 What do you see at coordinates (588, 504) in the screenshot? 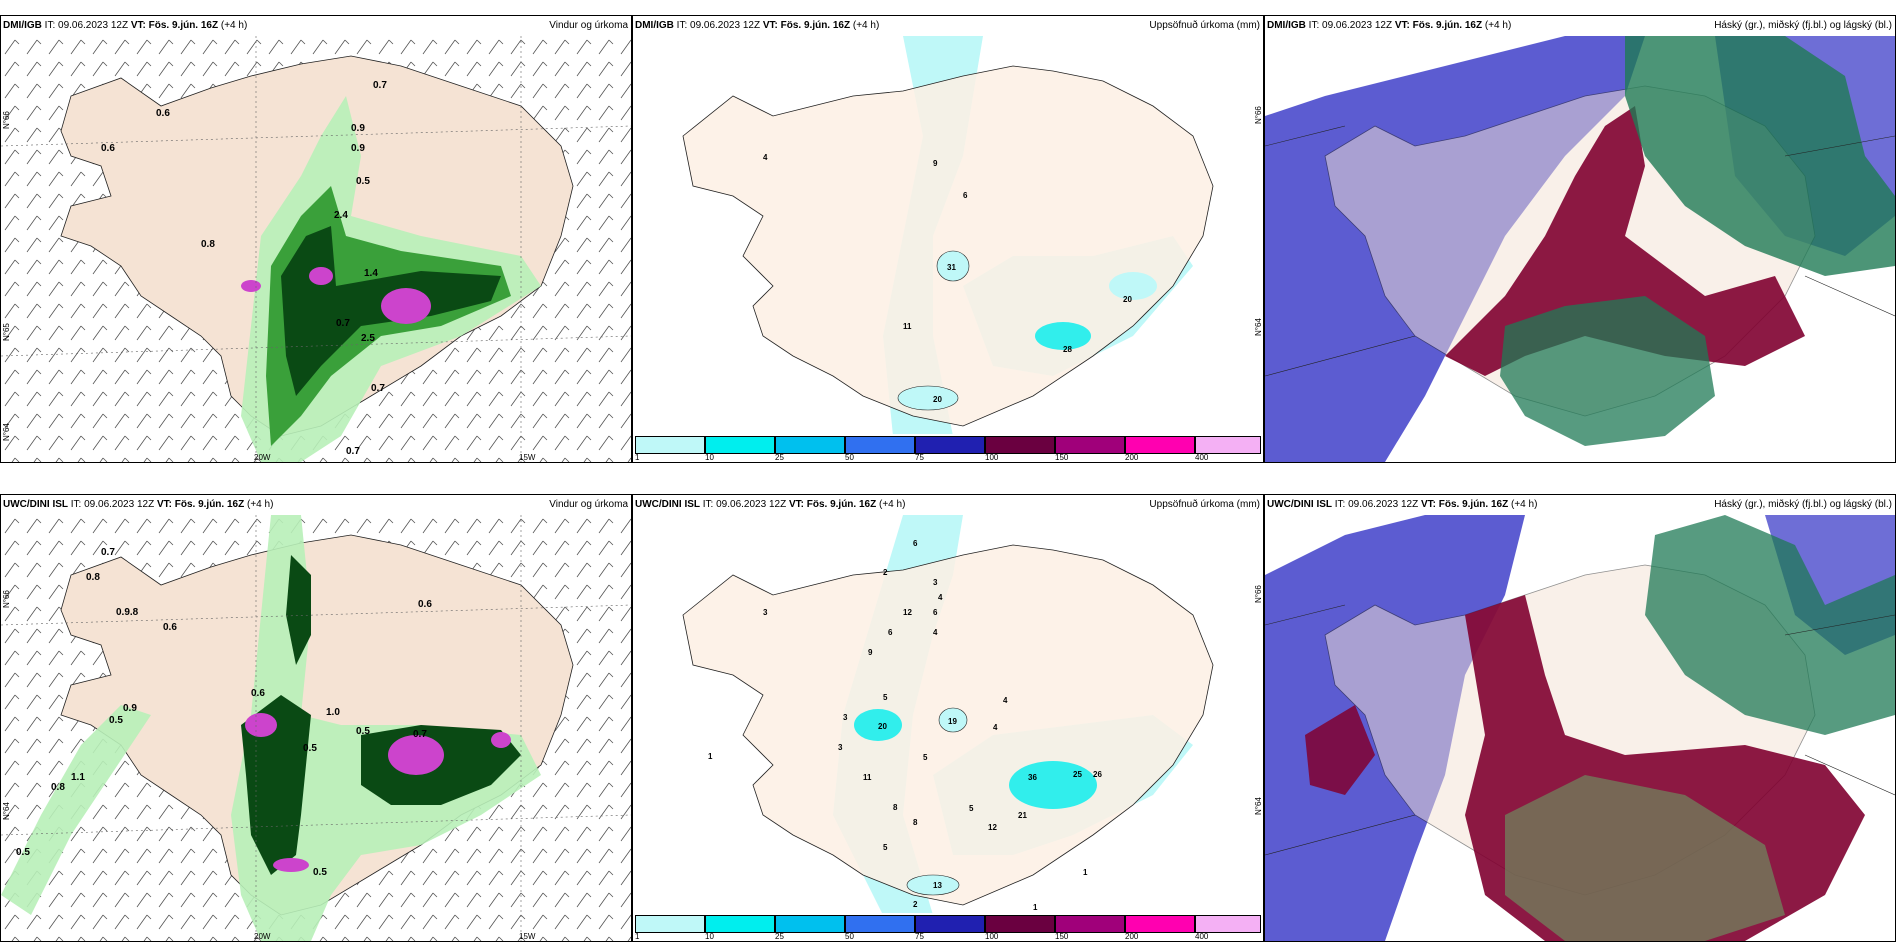
I see `panel-title: Vindur og úrkoma` at bounding box center [588, 504].